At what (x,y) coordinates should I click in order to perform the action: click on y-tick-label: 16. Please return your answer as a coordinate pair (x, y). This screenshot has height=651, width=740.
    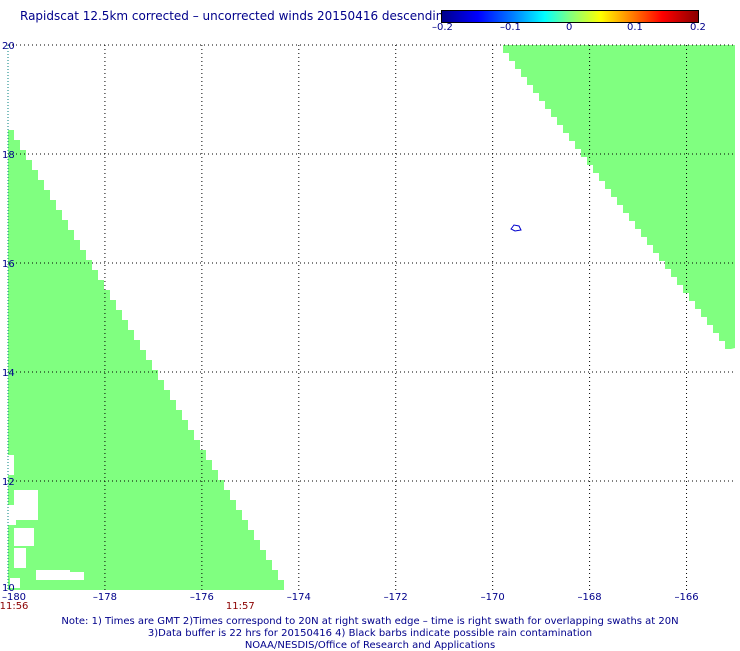
    Looking at the image, I should click on (8, 264).